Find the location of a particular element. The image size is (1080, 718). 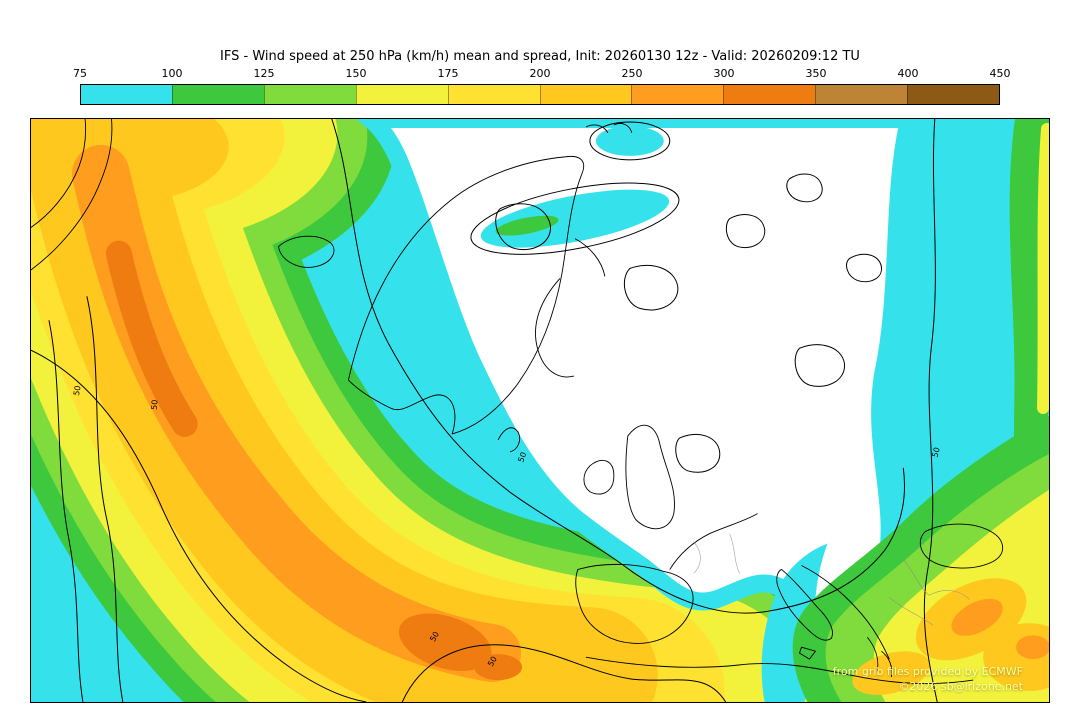

colorbar-ticks: 75 100 125 150 175 200 250 300 350 400 450 is located at coordinates (542, 74).